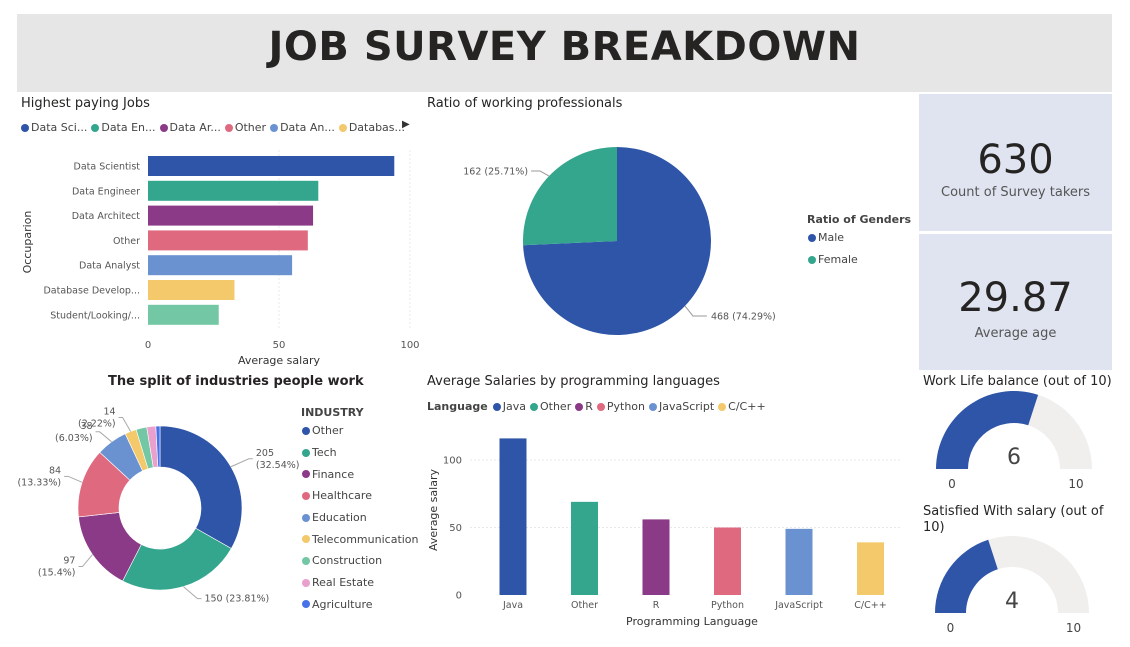 This screenshot has width=1130, height=647. I want to click on legend-item: Education, so click(360, 518).